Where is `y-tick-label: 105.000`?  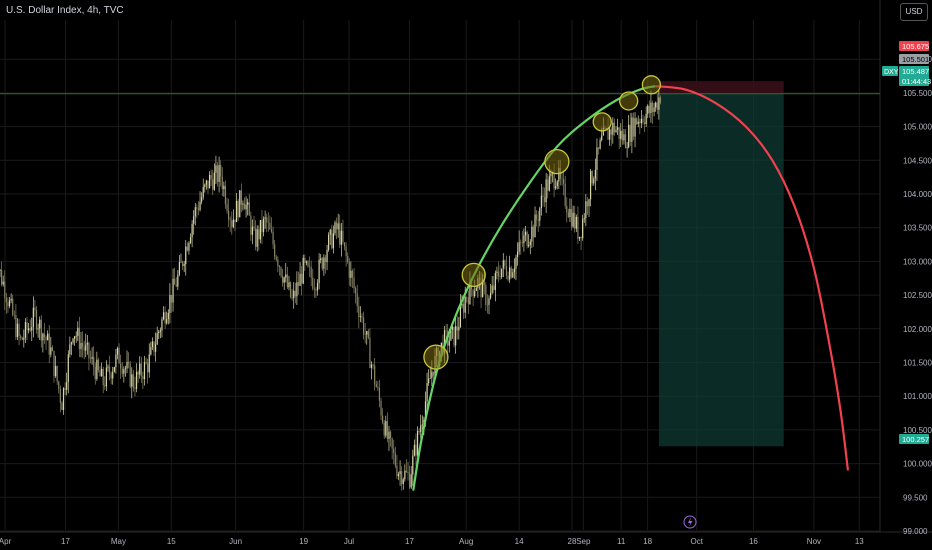
y-tick-label: 105.000 is located at coordinates (917, 127).